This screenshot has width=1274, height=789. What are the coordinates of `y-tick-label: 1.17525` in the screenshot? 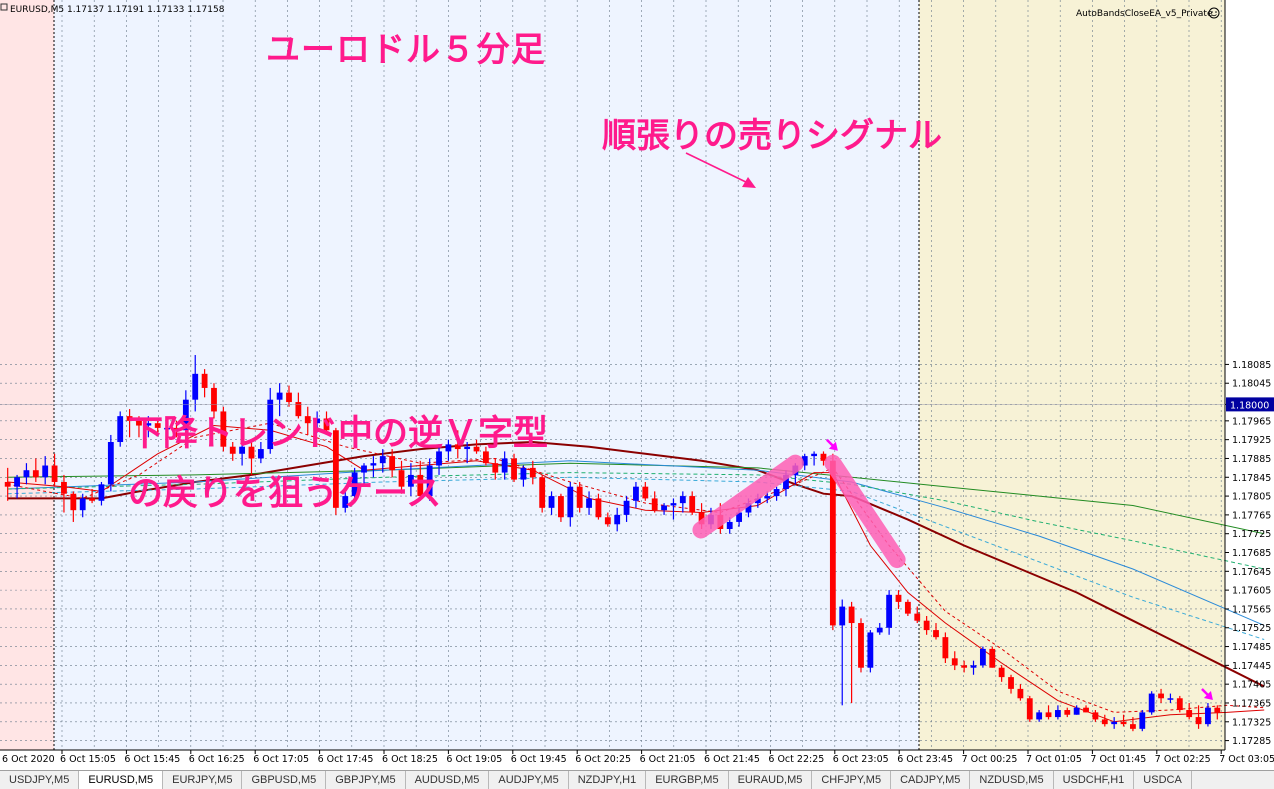 It's located at (1251, 628).